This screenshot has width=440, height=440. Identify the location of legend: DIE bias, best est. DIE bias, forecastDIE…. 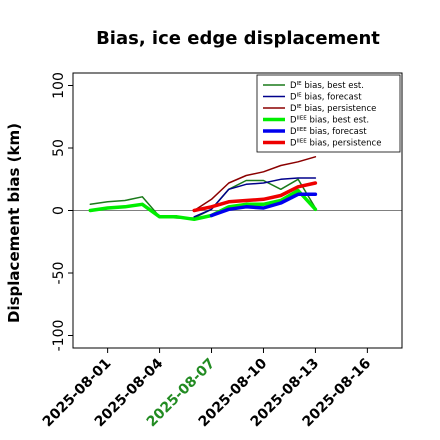
(328, 113).